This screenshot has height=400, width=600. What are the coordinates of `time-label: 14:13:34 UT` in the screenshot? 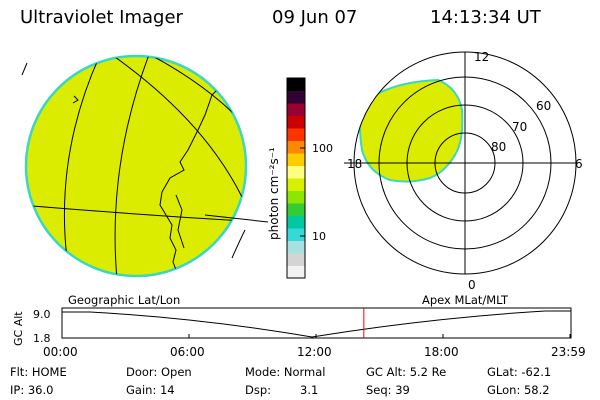 It's located at (485, 17).